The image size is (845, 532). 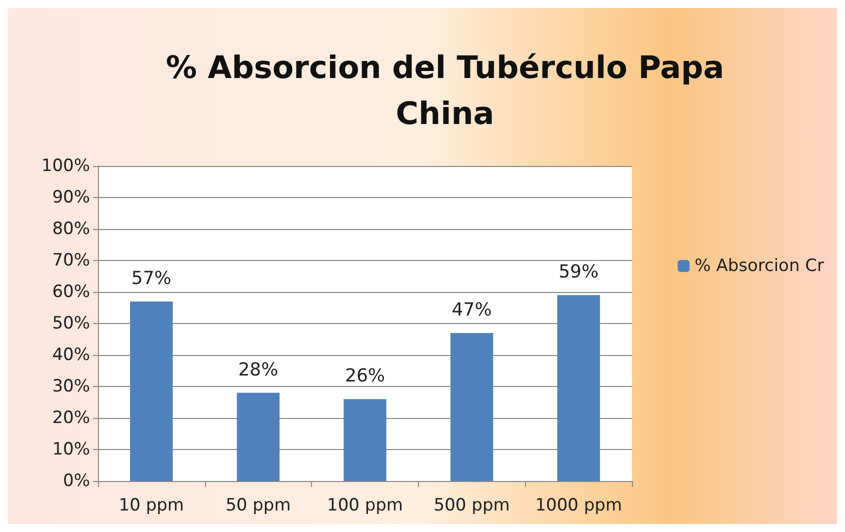 I want to click on y-tick-label: 80%, so click(x=71, y=229).